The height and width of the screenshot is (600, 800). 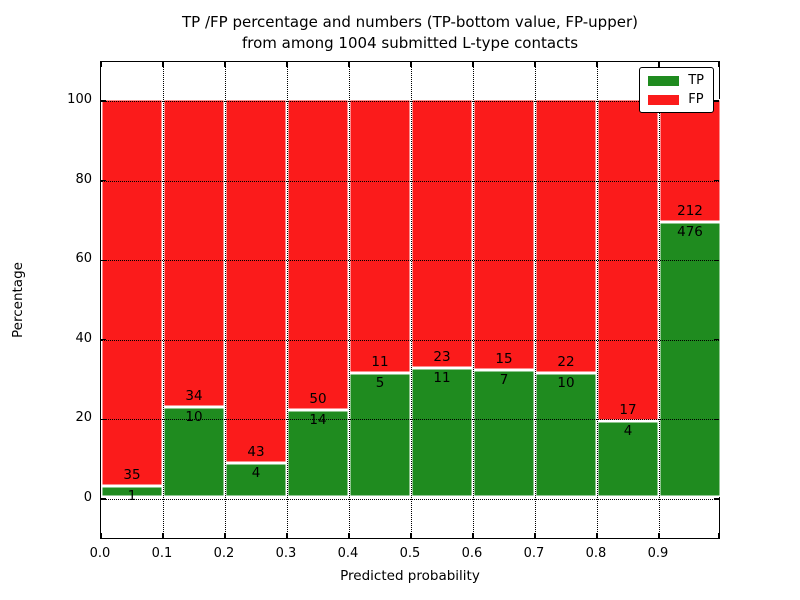 What do you see at coordinates (83, 179) in the screenshot?
I see `y-tick-label: 80` at bounding box center [83, 179].